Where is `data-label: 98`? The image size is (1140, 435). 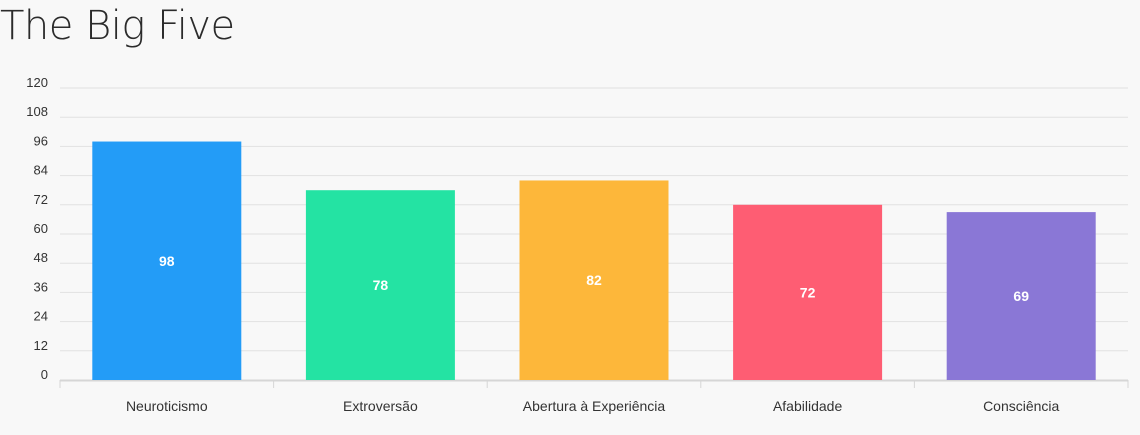
data-label: 98 is located at coordinates (167, 261).